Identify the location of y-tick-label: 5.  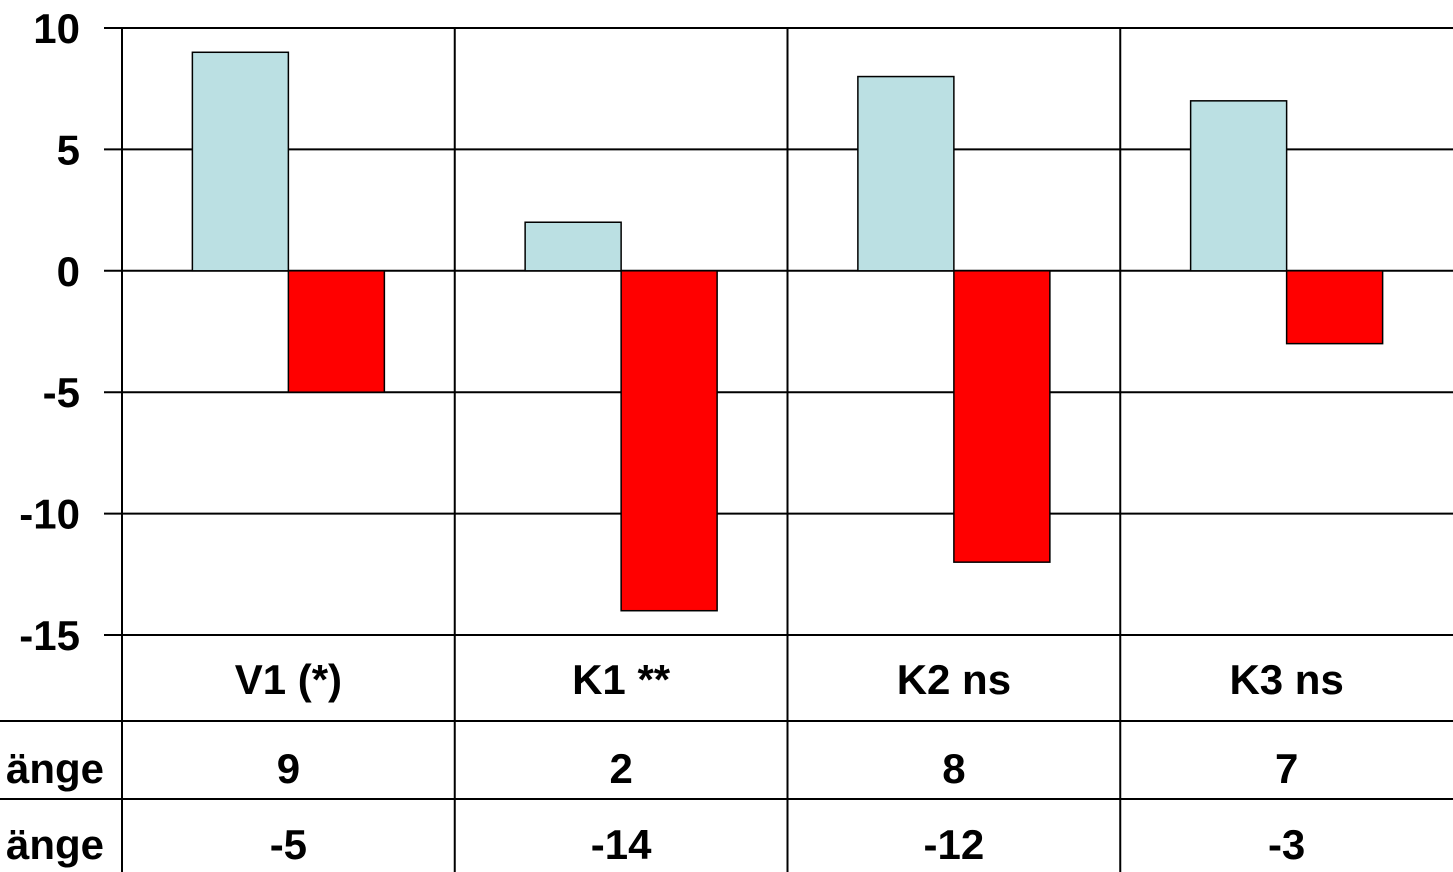
(68, 149).